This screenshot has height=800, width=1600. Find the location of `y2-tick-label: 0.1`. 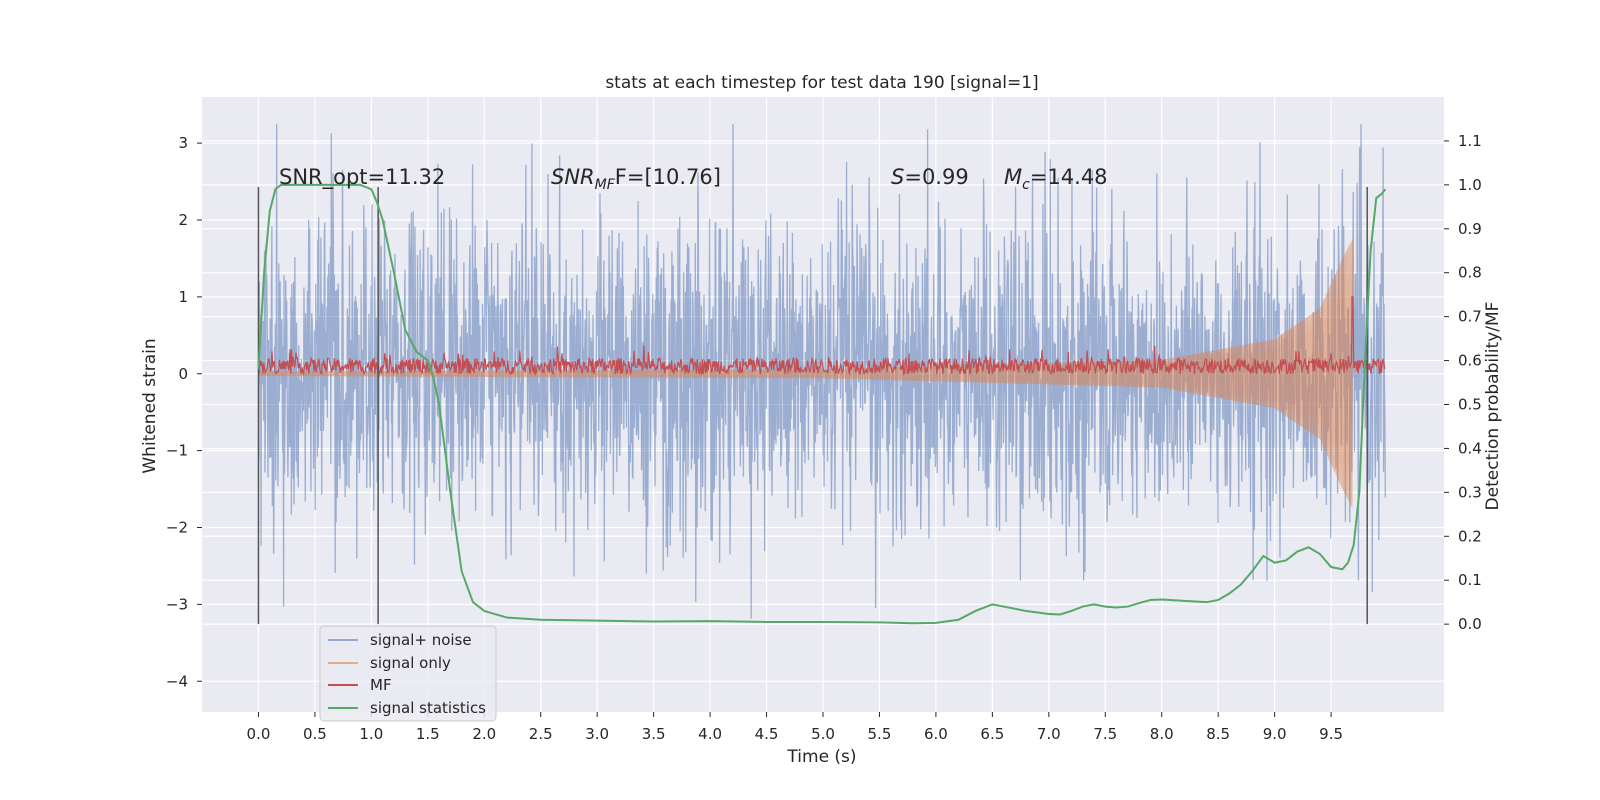

y2-tick-label: 0.1 is located at coordinates (1470, 580).